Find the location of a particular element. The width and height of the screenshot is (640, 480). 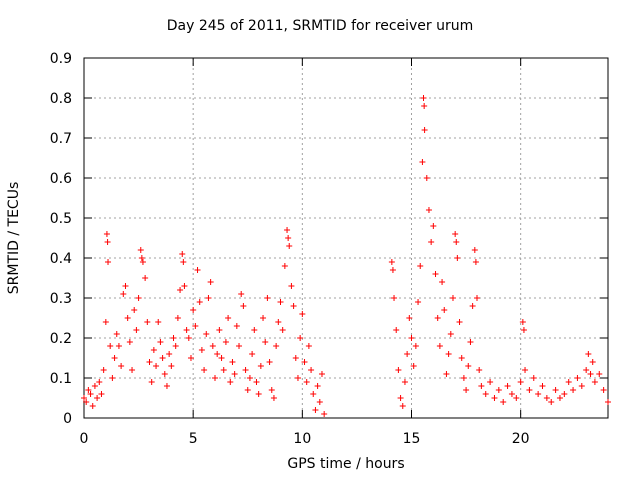

y-tick-label: 0.8 is located at coordinates (61, 99).